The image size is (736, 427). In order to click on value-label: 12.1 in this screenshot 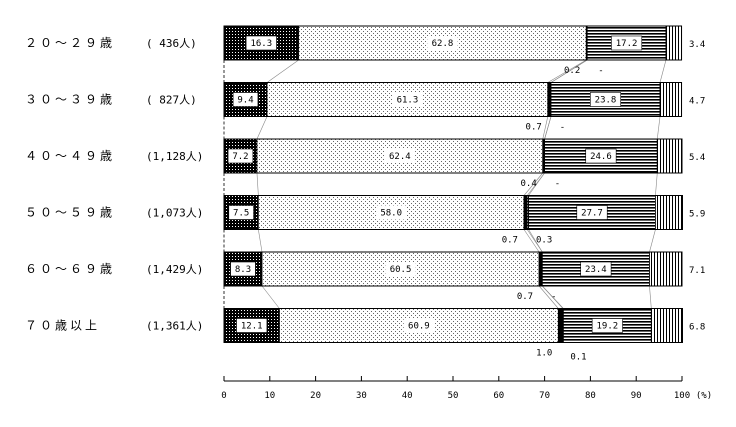, I will do `click(252, 327)`.